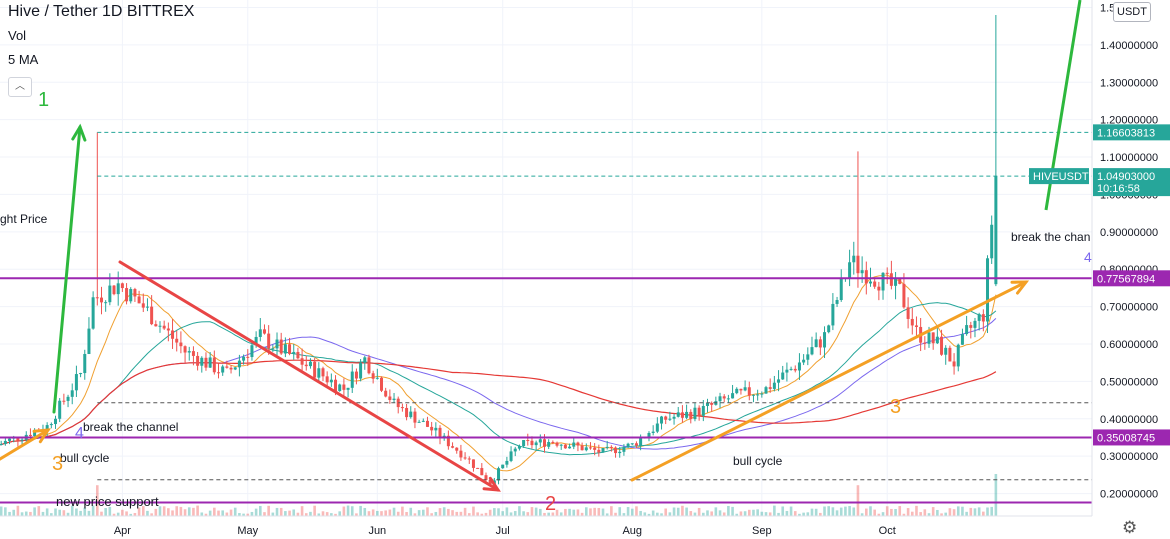 The image size is (1170, 539). I want to click on chart-annotation: 3, so click(895, 407).